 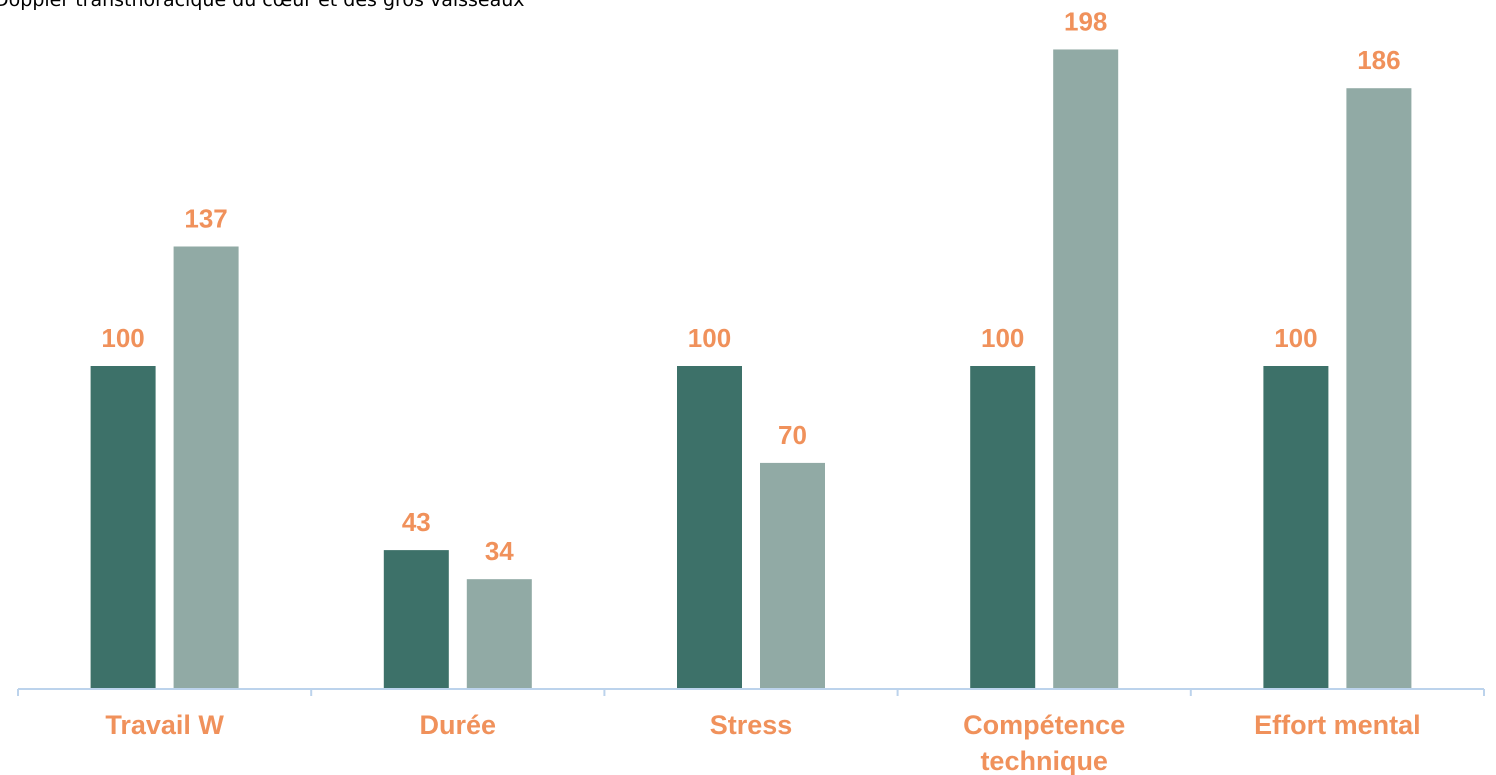 I want to click on x-tick-label: Effort mental, so click(x=1337, y=725).